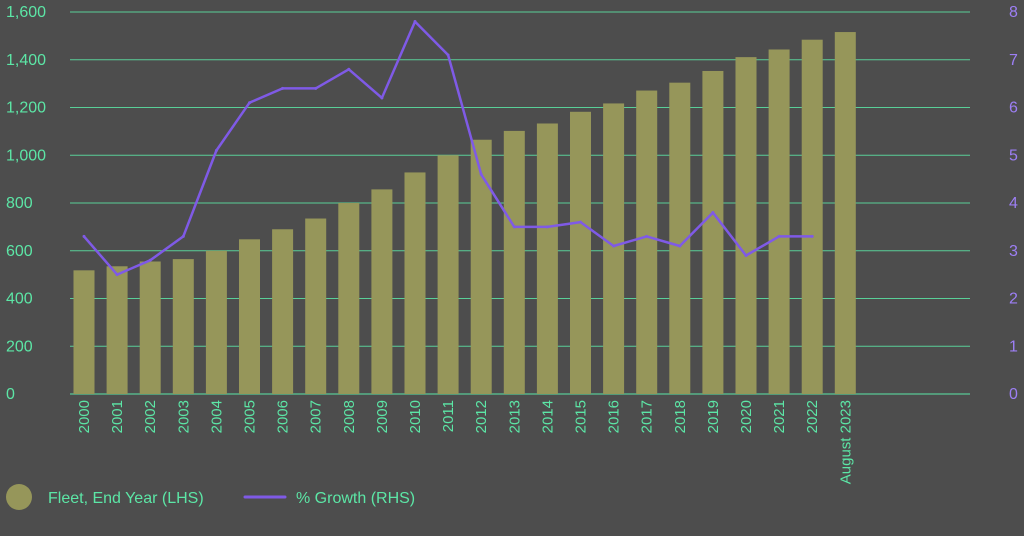  I want to click on bar-2008, so click(349, 298).